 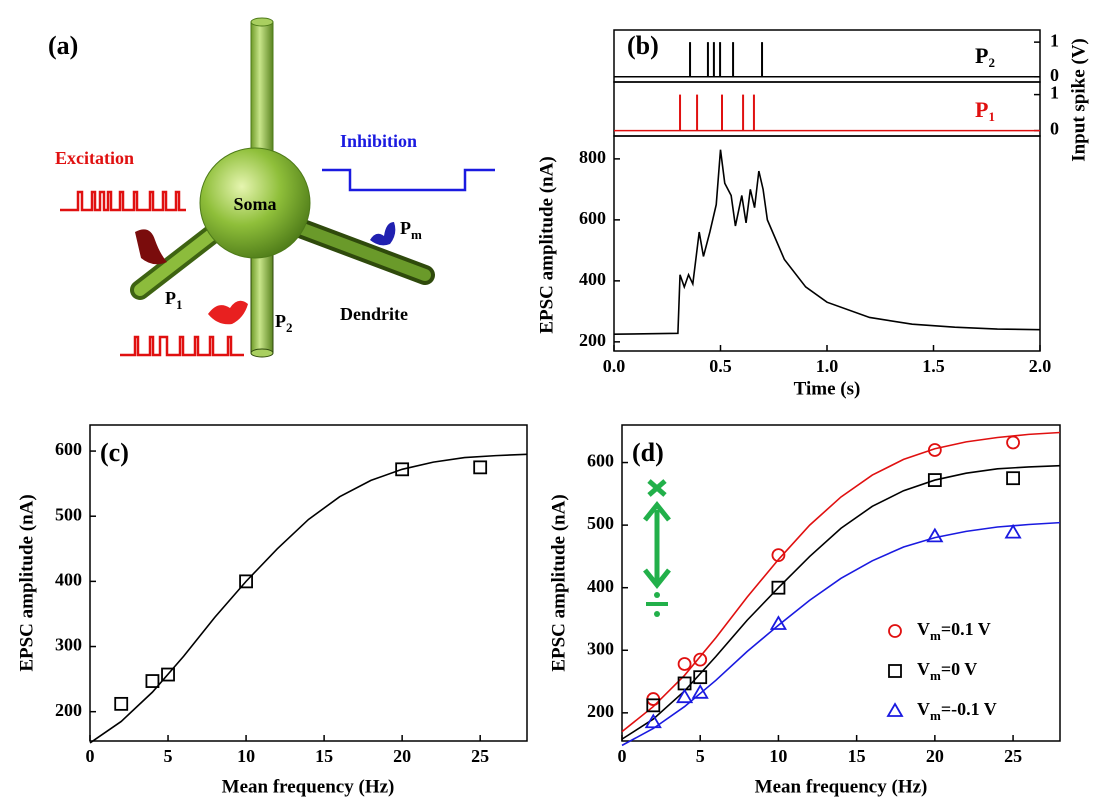 What do you see at coordinates (174, 300) in the screenshot?
I see `p1-label: P1` at bounding box center [174, 300].